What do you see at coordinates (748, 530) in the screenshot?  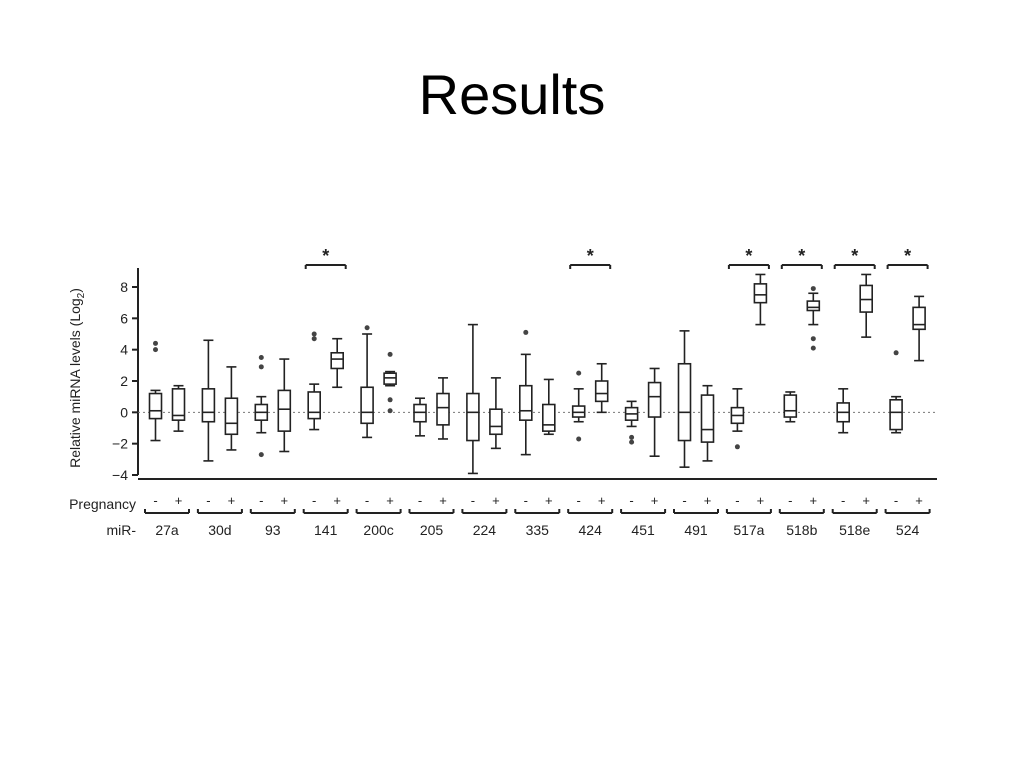 I see `mir-label: 517a` at bounding box center [748, 530].